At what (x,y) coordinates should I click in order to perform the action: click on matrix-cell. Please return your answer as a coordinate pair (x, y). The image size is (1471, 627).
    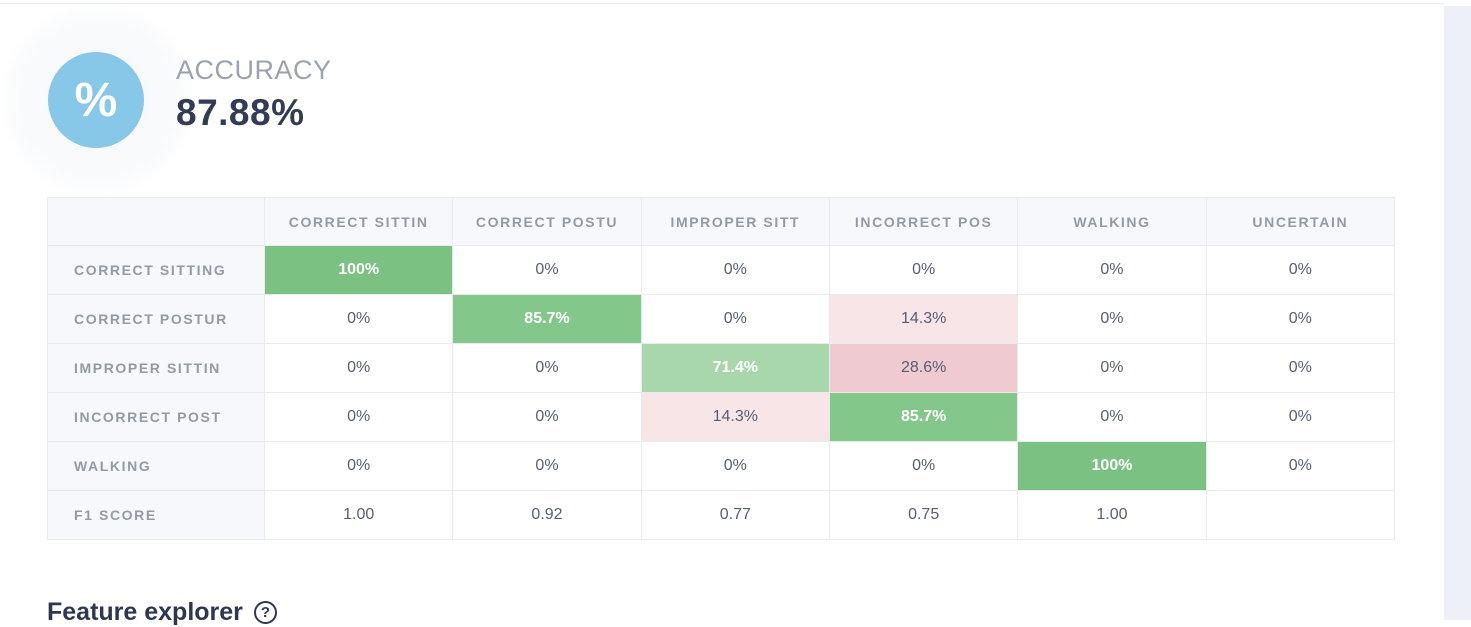
    Looking at the image, I should click on (1300, 515).